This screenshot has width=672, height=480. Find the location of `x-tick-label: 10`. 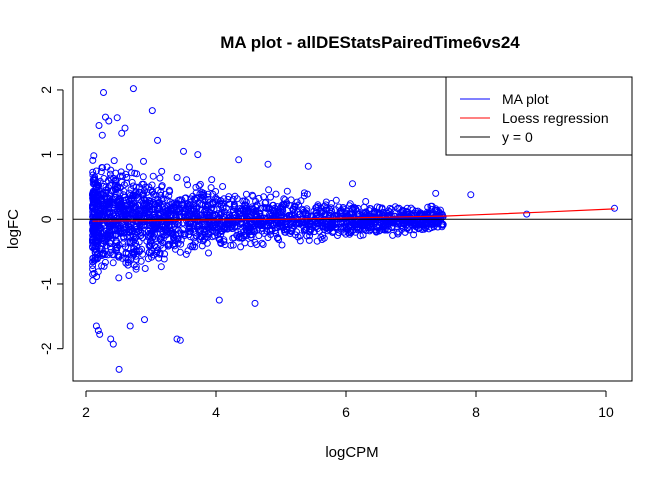

x-tick-label: 10 is located at coordinates (606, 412).